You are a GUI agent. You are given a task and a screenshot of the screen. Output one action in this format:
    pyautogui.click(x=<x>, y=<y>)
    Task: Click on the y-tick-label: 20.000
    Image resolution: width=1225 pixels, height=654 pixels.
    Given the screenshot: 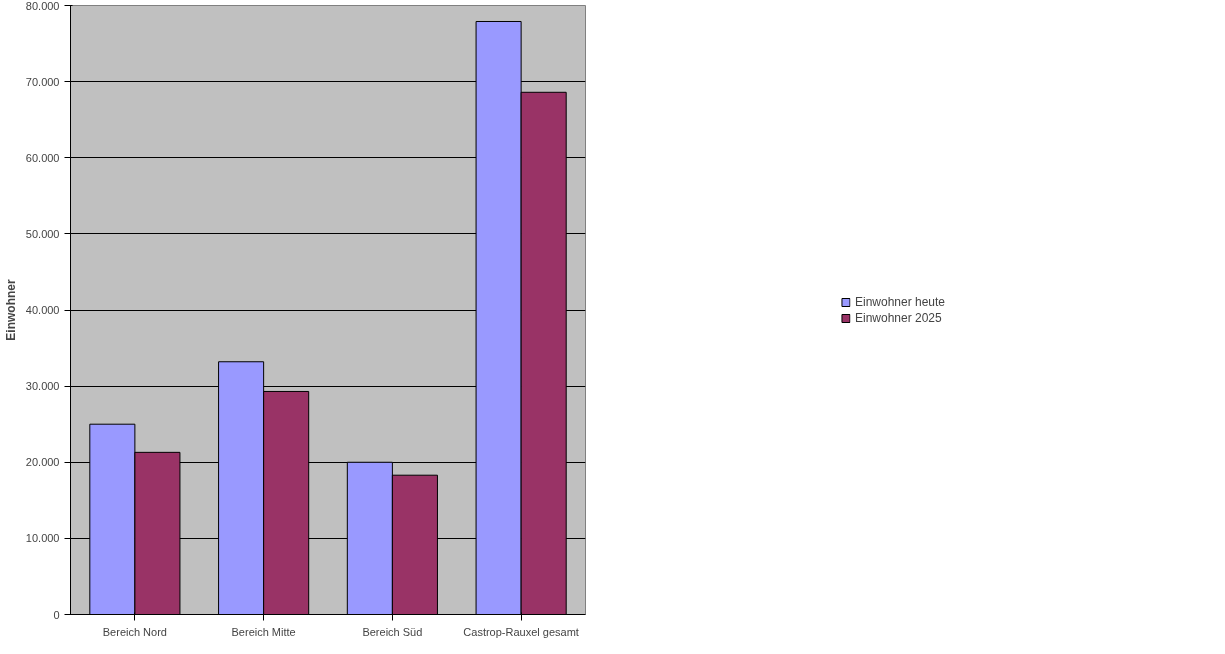 What is the action you would take?
    pyautogui.click(x=42, y=462)
    